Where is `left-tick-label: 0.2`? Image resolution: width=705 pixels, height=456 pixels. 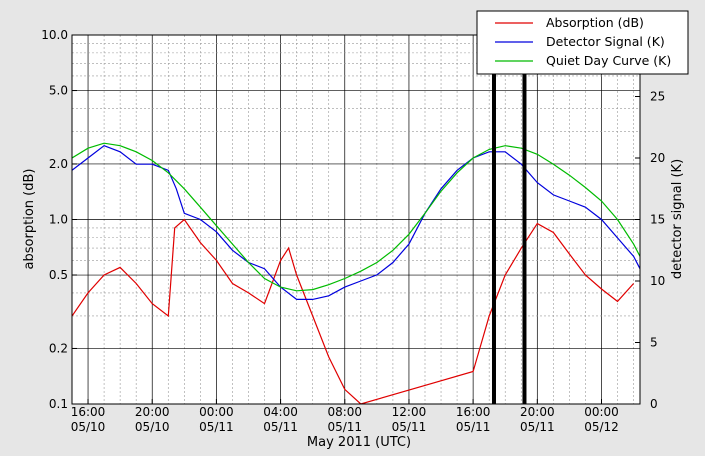
left-tick-label: 0.2 is located at coordinates (58, 348).